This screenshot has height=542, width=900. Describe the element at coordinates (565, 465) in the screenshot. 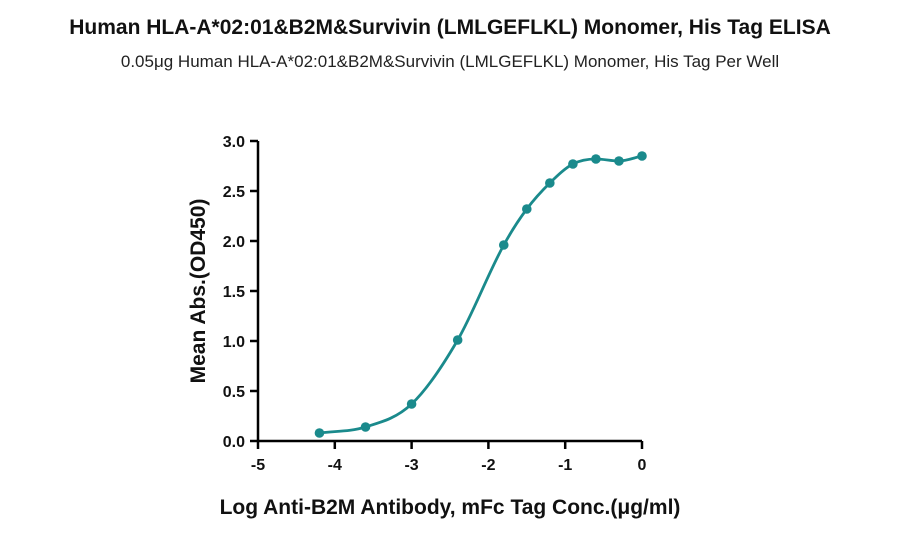

I see `x-tick-label: -1` at that location.